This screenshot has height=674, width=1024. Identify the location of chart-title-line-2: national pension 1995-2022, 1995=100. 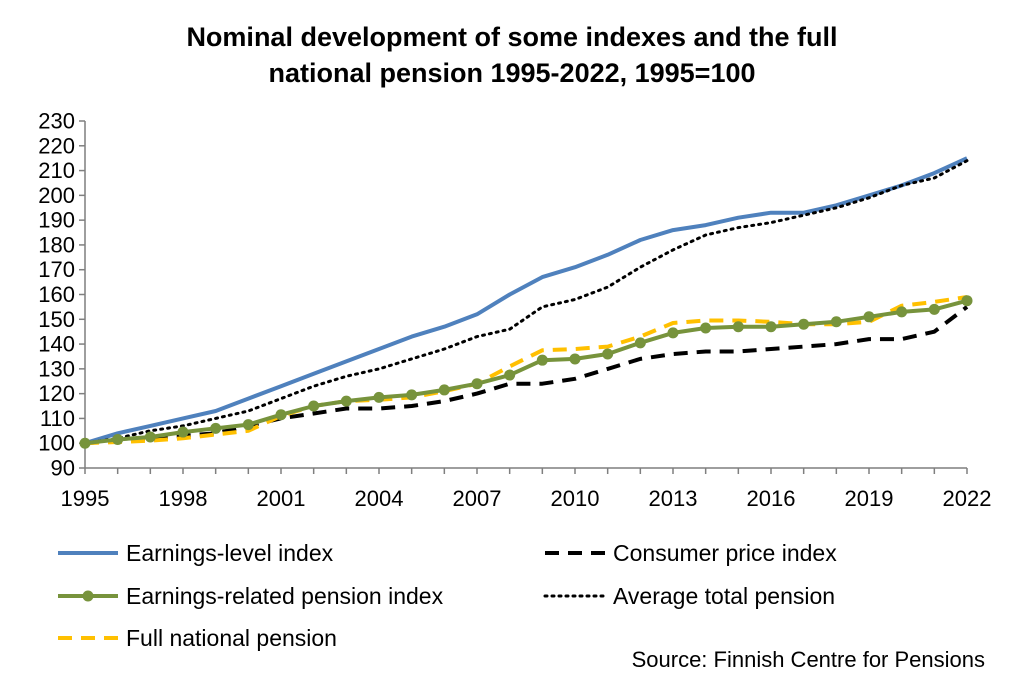
(511, 73).